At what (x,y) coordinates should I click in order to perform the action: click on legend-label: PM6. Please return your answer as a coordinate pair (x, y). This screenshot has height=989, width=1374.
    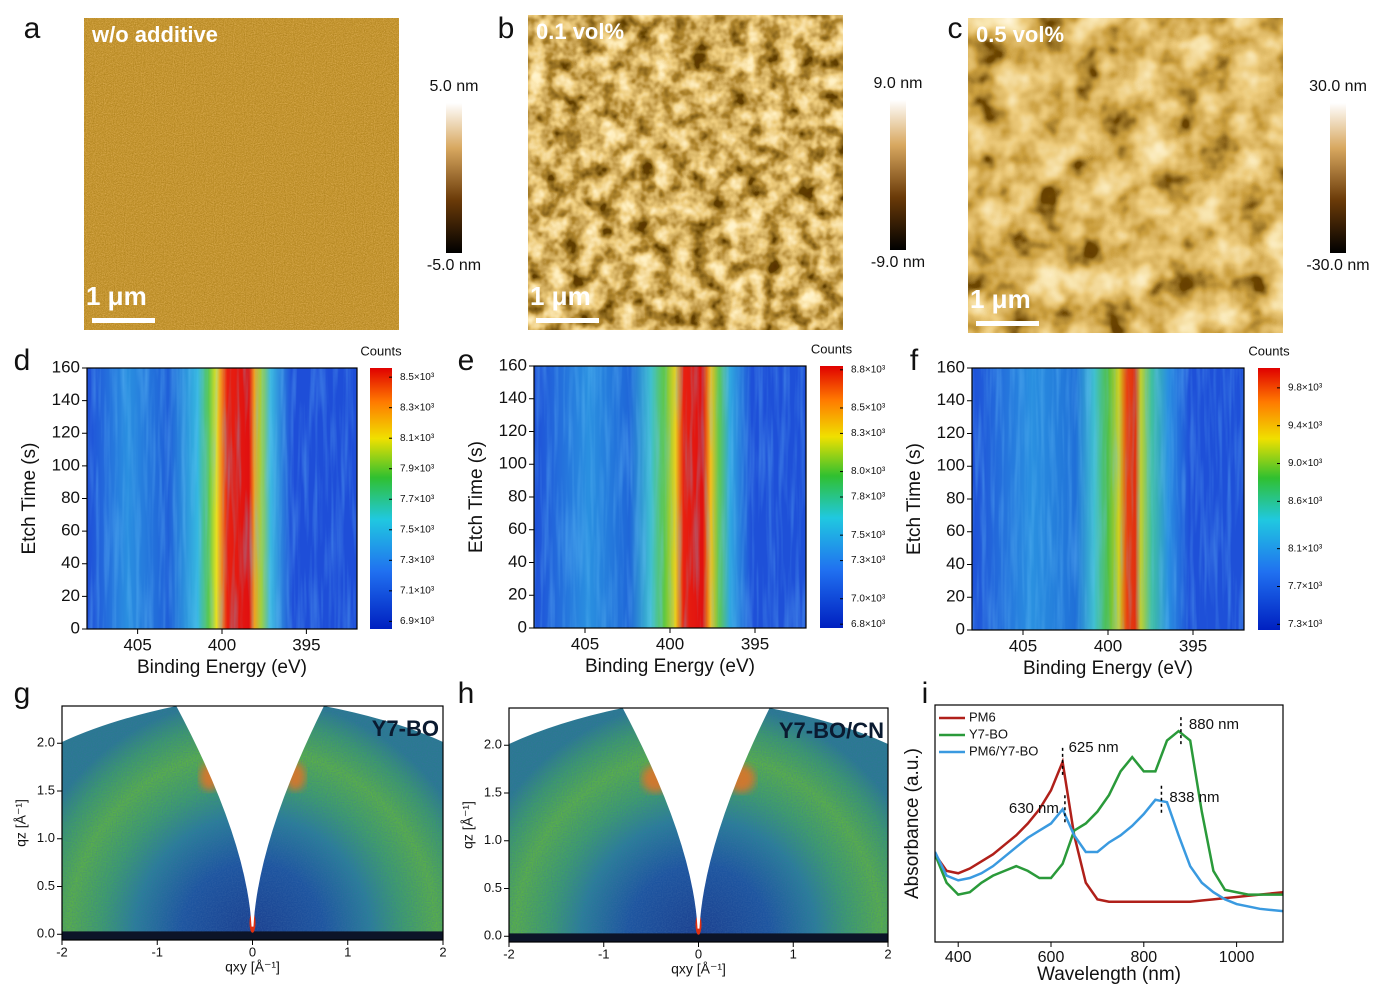
    Looking at the image, I should click on (982, 716).